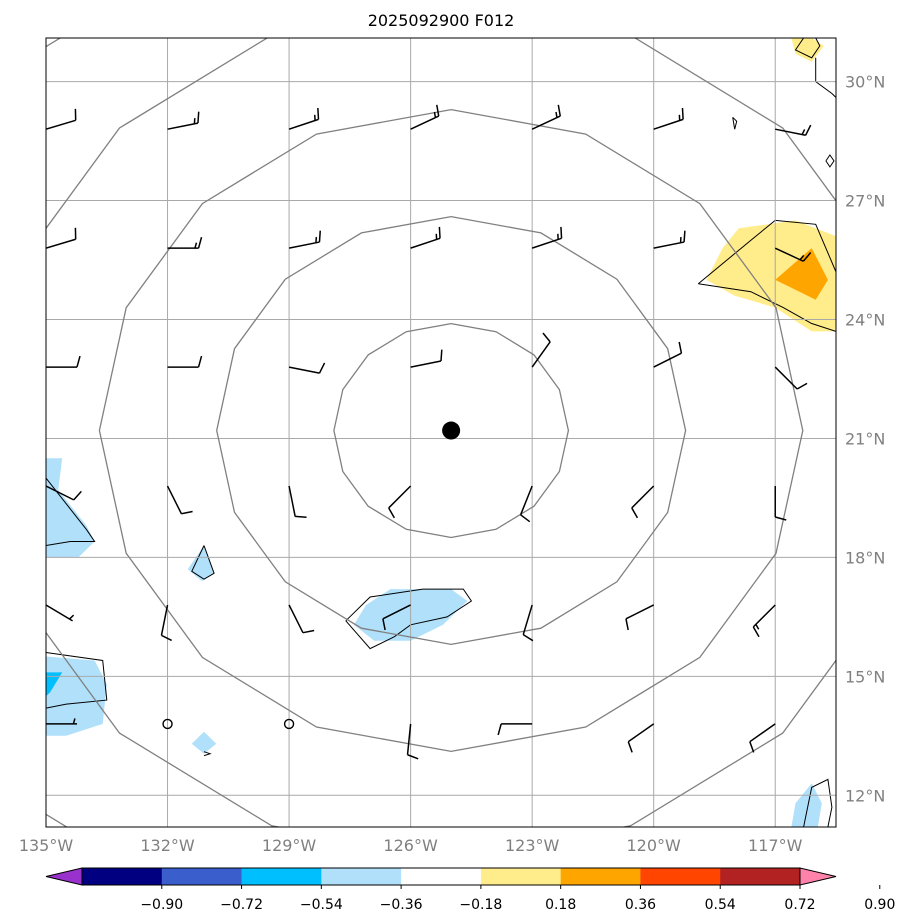 This screenshot has width=907, height=924. I want to click on chart-title: 2025092900 F012, so click(441, 20).